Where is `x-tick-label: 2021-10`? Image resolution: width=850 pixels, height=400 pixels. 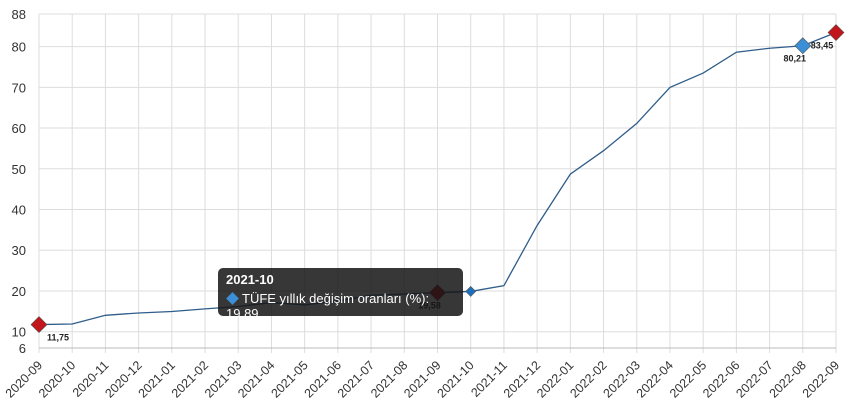
x-tick-label: 2021-10 is located at coordinates (455, 379).